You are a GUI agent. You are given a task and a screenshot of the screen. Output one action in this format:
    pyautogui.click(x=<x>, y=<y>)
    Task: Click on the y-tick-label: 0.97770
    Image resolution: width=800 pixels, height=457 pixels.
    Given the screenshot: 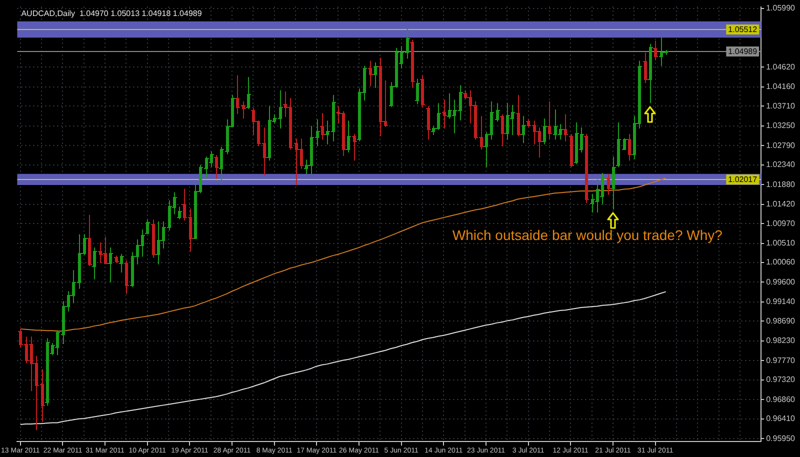 What is the action you would take?
    pyautogui.click(x=781, y=360)
    